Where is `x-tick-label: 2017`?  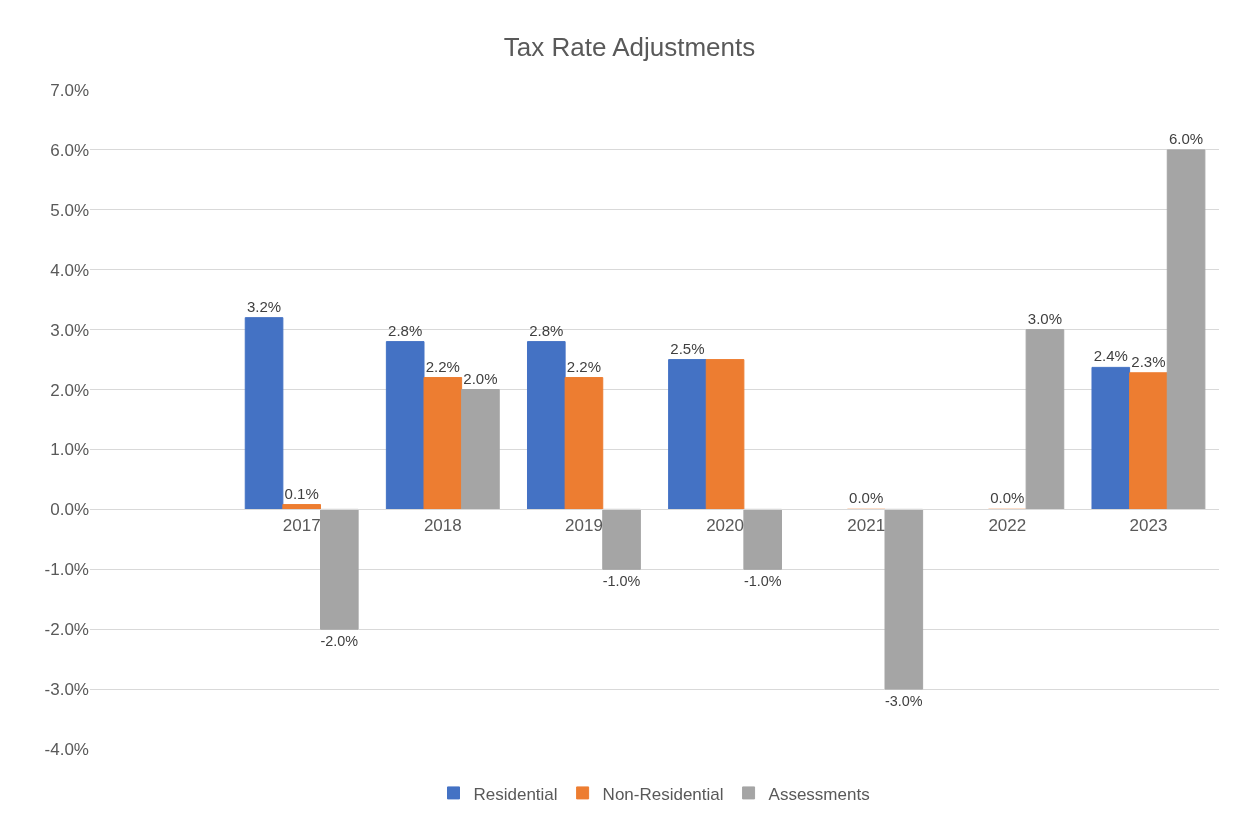
x-tick-label: 2017 is located at coordinates (301, 525).